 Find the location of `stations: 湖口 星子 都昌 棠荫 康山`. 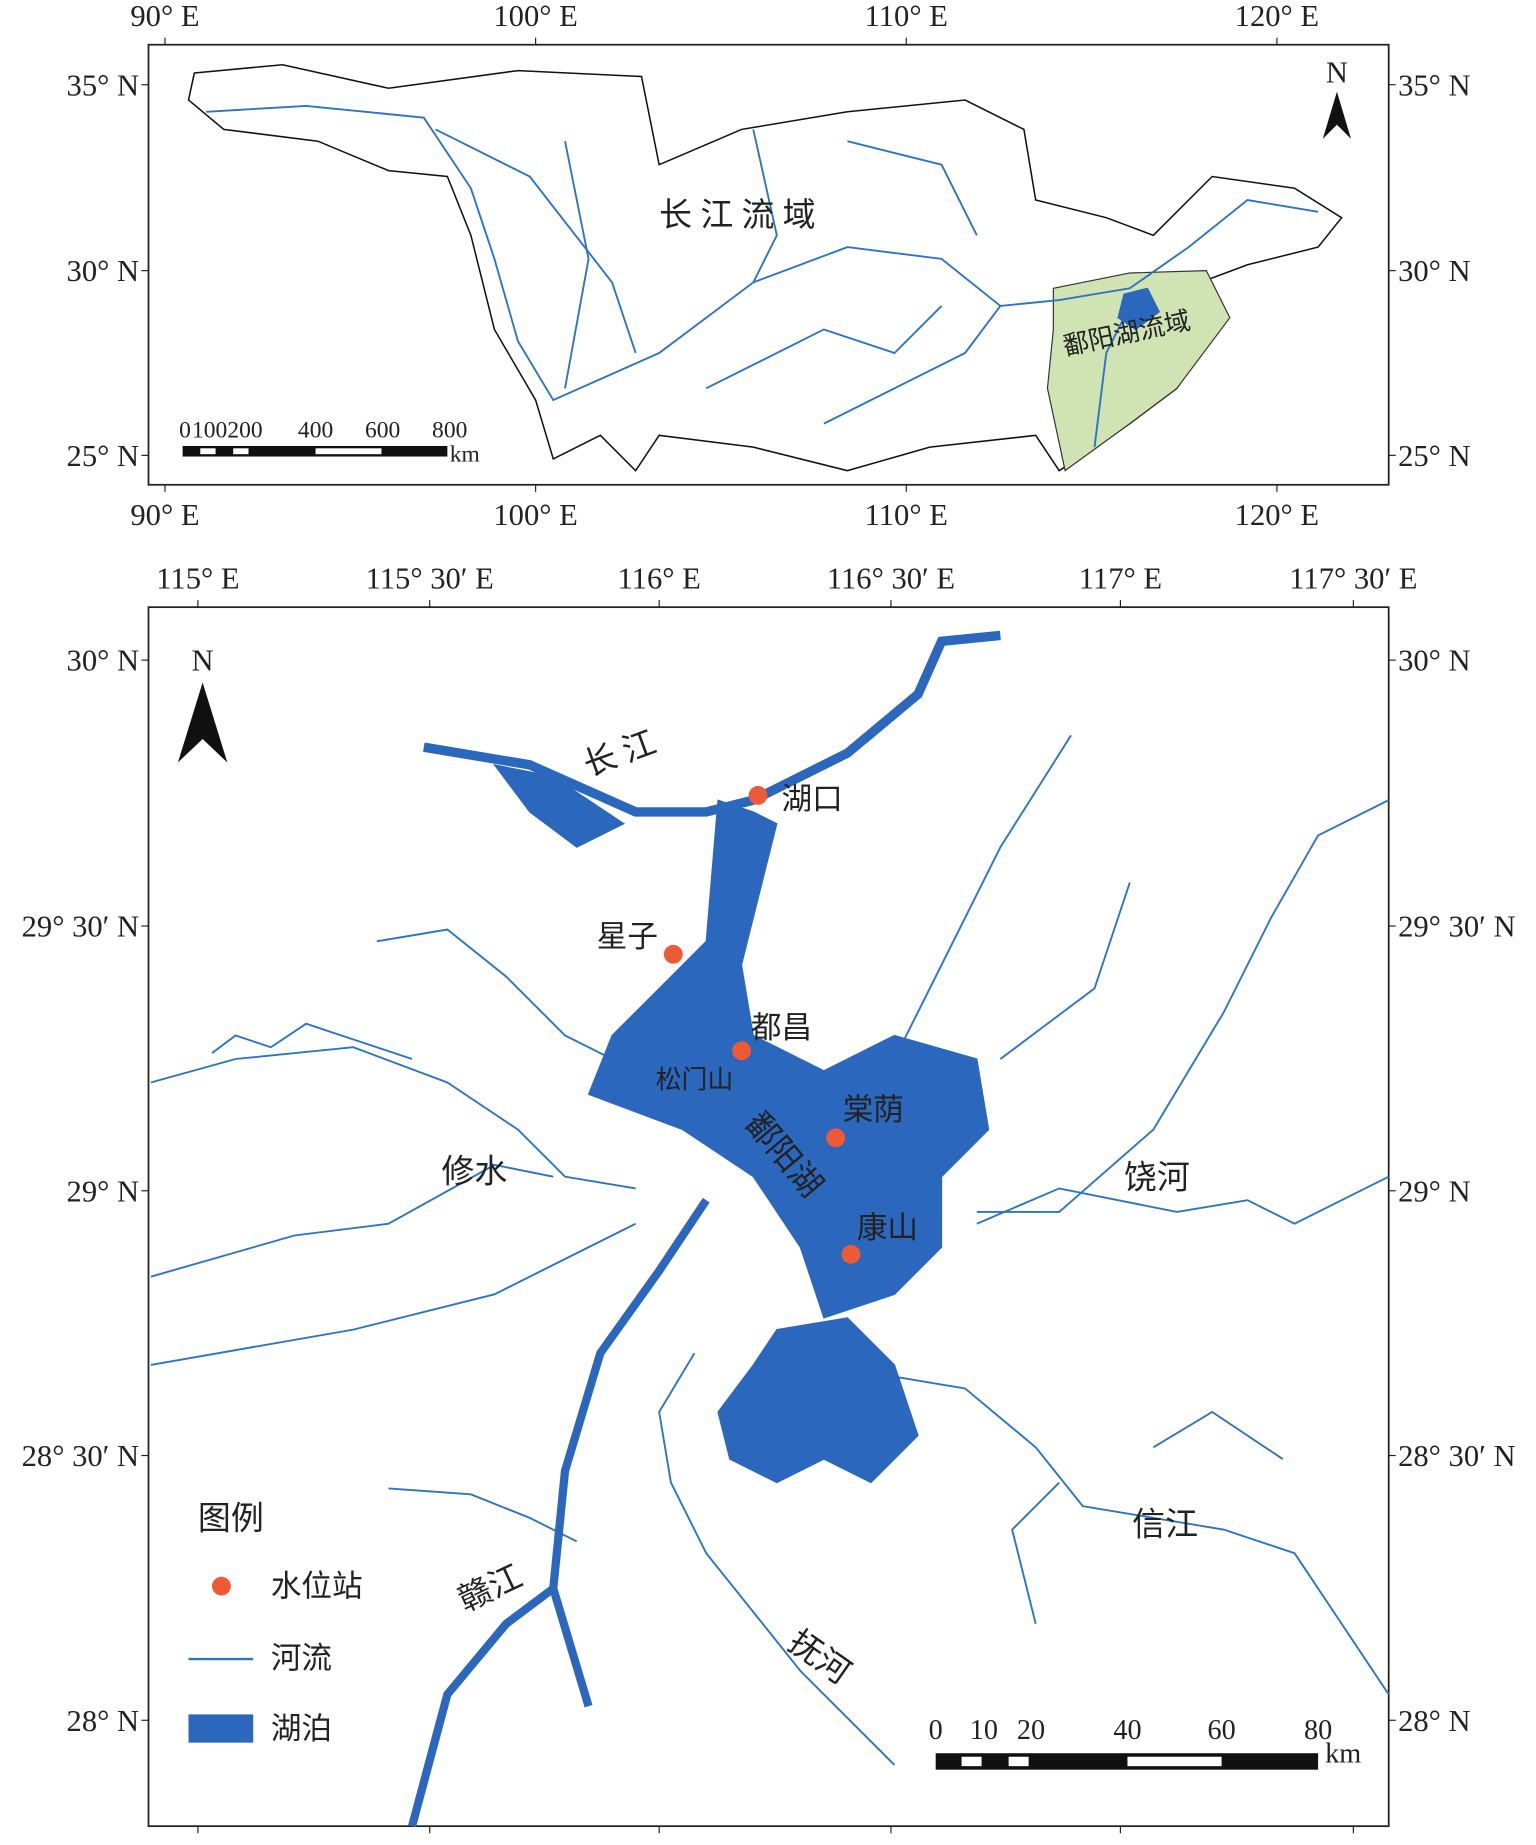

stations: 湖口 星子 都昌 棠荫 康山 is located at coordinates (757, 1023).